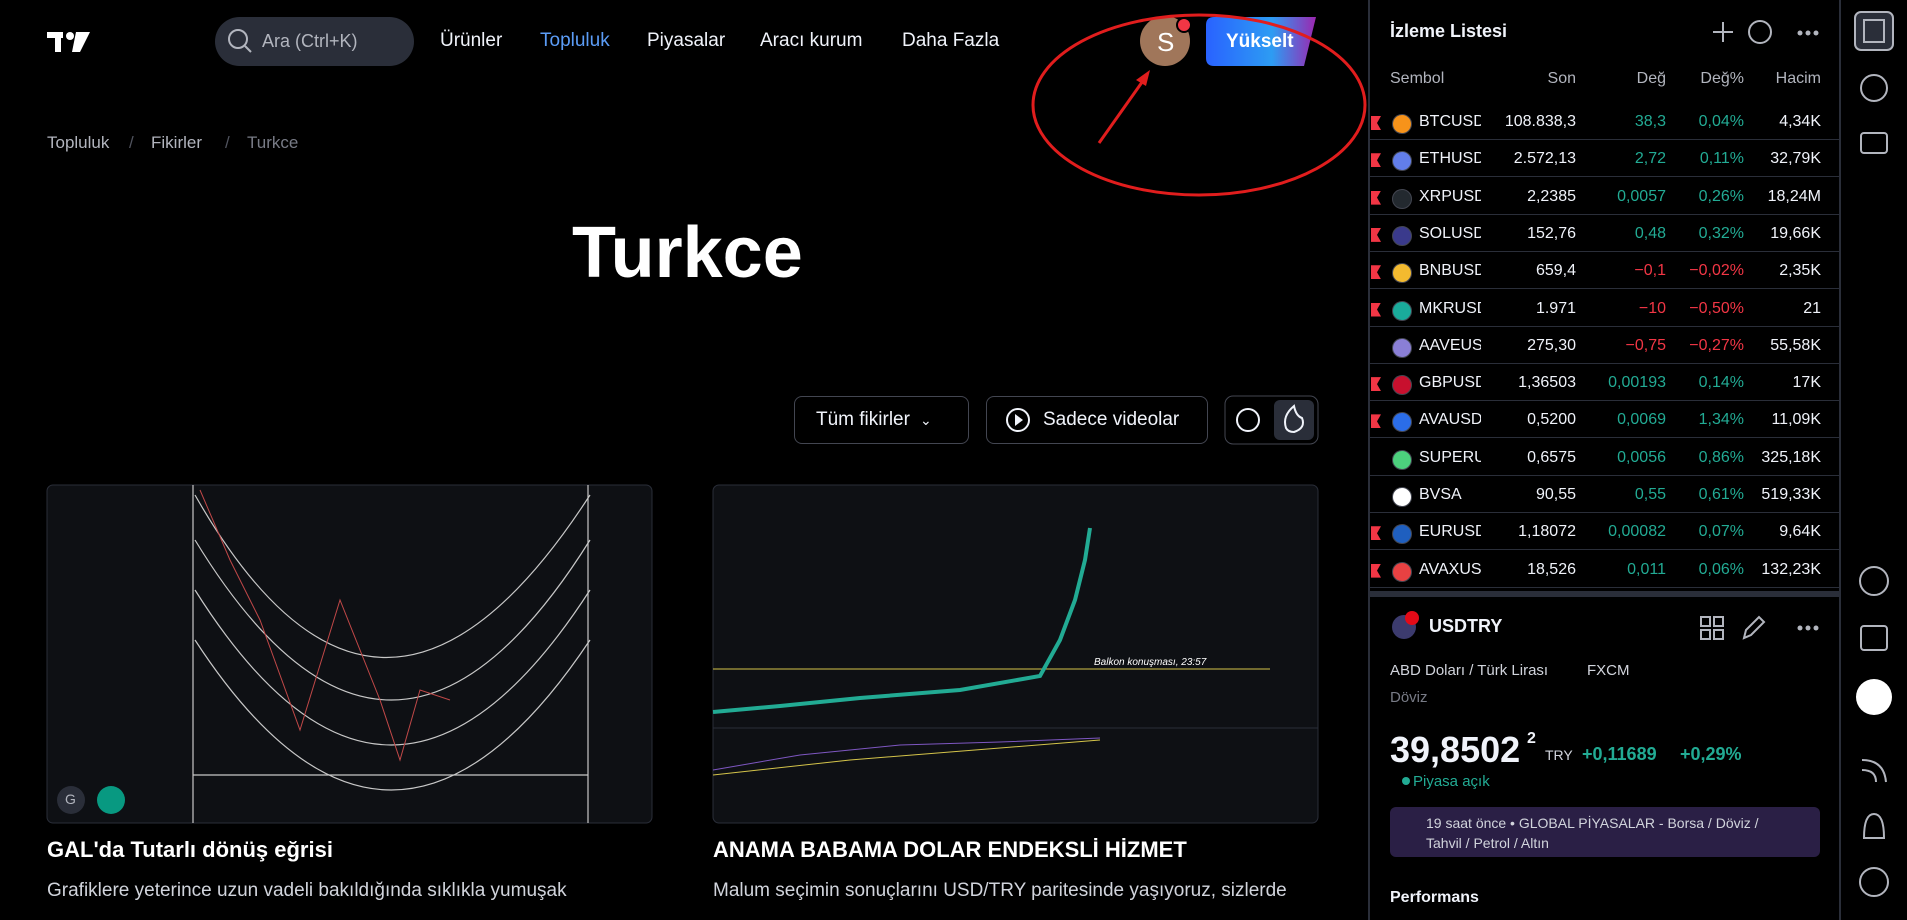 Image resolution: width=1907 pixels, height=920 pixels. I want to click on volume: 21, so click(1812, 308).